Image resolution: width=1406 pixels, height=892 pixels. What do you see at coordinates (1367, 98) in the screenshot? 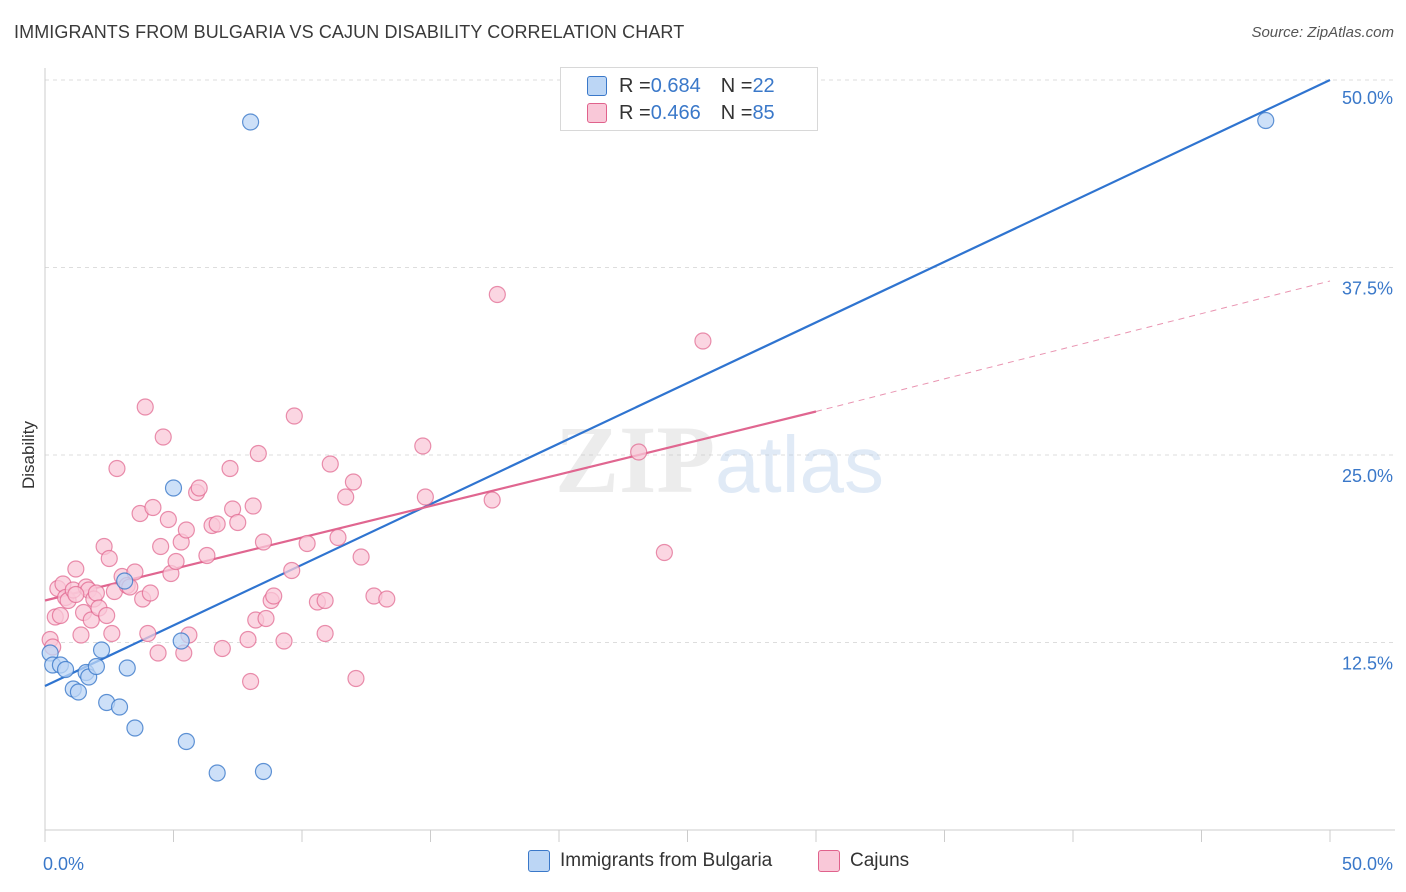
I see `y-tick-label: 50.0%` at bounding box center [1367, 98].